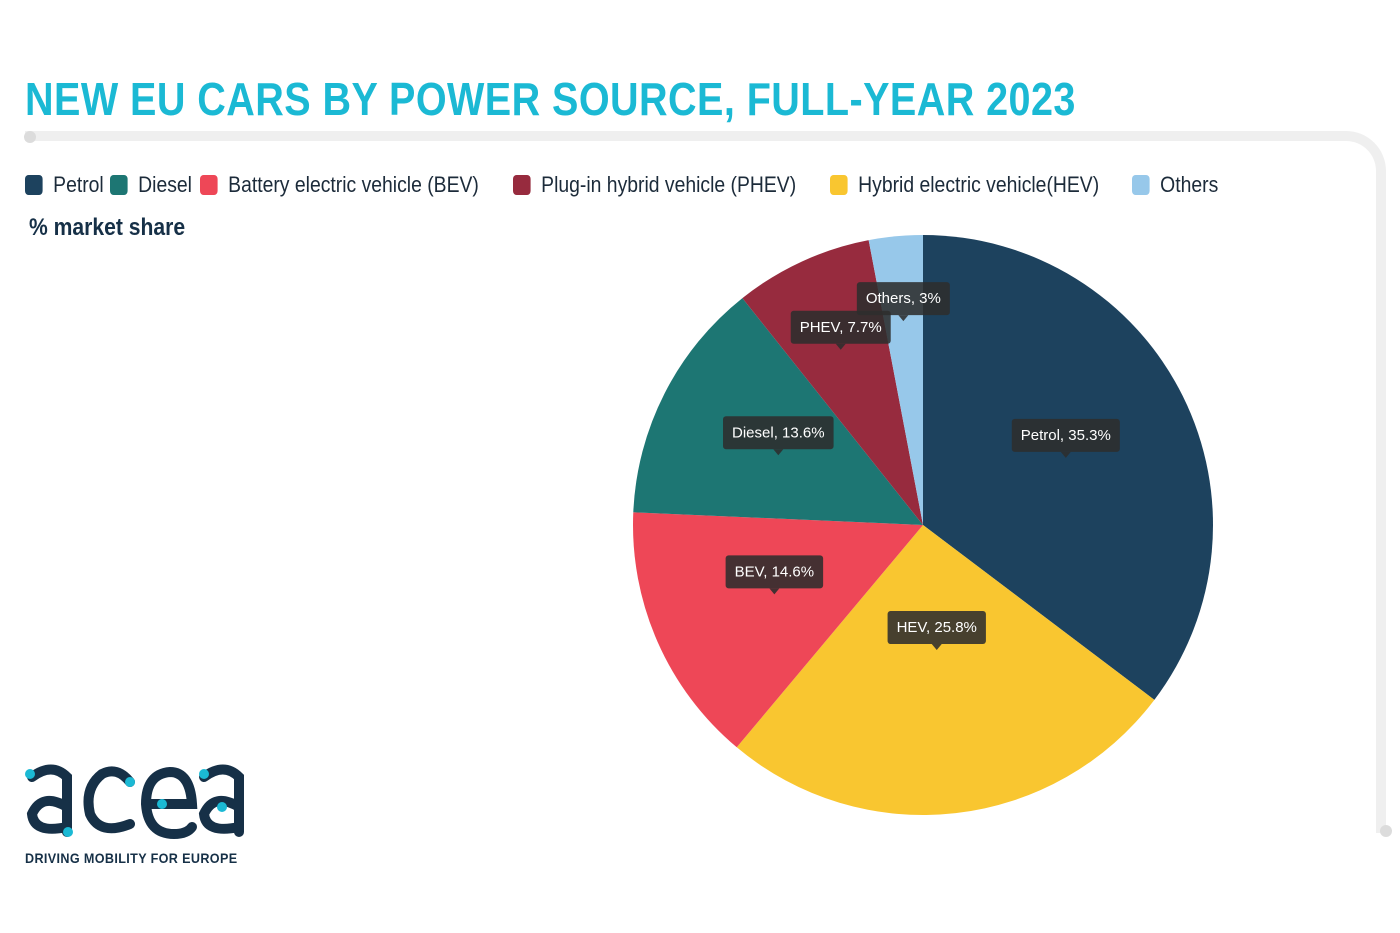 The image size is (1400, 933). I want to click on legend-item-hev: Hybrid electric vehicle(HEV), so click(964, 185).